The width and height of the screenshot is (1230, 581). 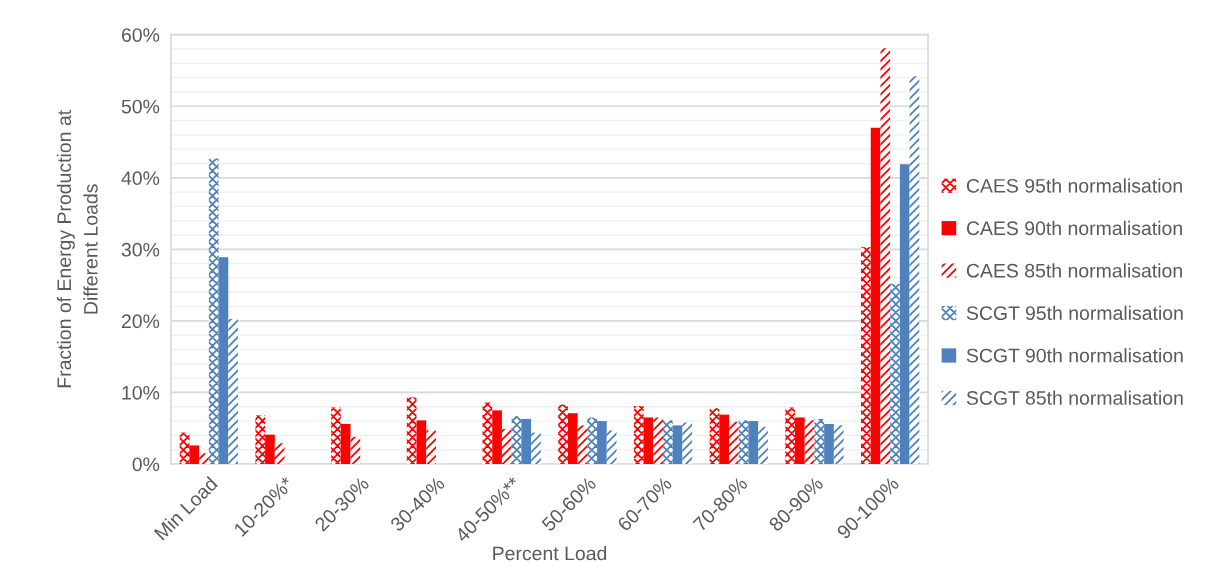 What do you see at coordinates (550, 553) in the screenshot?
I see `x-axis-title: Percent Load` at bounding box center [550, 553].